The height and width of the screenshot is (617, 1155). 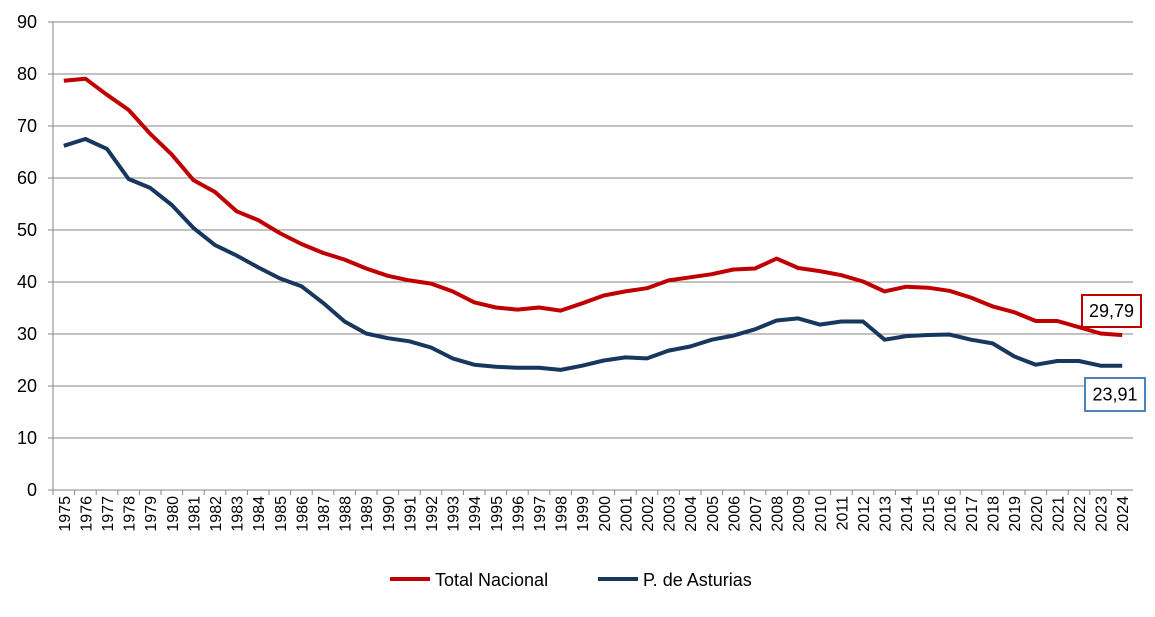 I want to click on x-tick-label: 2008, so click(x=778, y=514).